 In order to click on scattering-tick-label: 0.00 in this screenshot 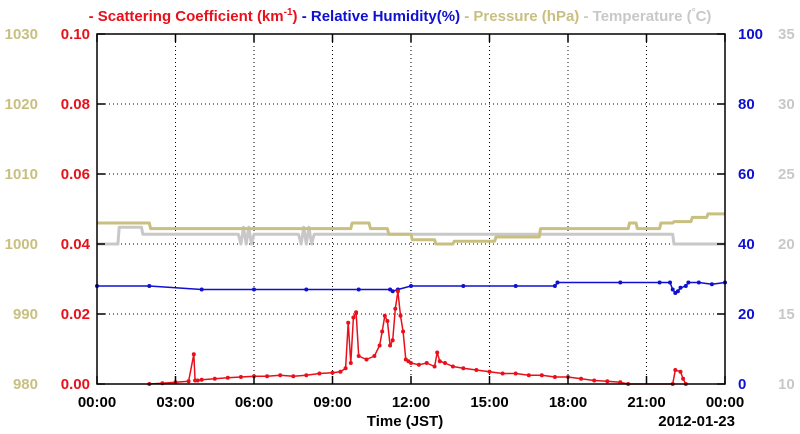, I will do `click(75, 384)`.